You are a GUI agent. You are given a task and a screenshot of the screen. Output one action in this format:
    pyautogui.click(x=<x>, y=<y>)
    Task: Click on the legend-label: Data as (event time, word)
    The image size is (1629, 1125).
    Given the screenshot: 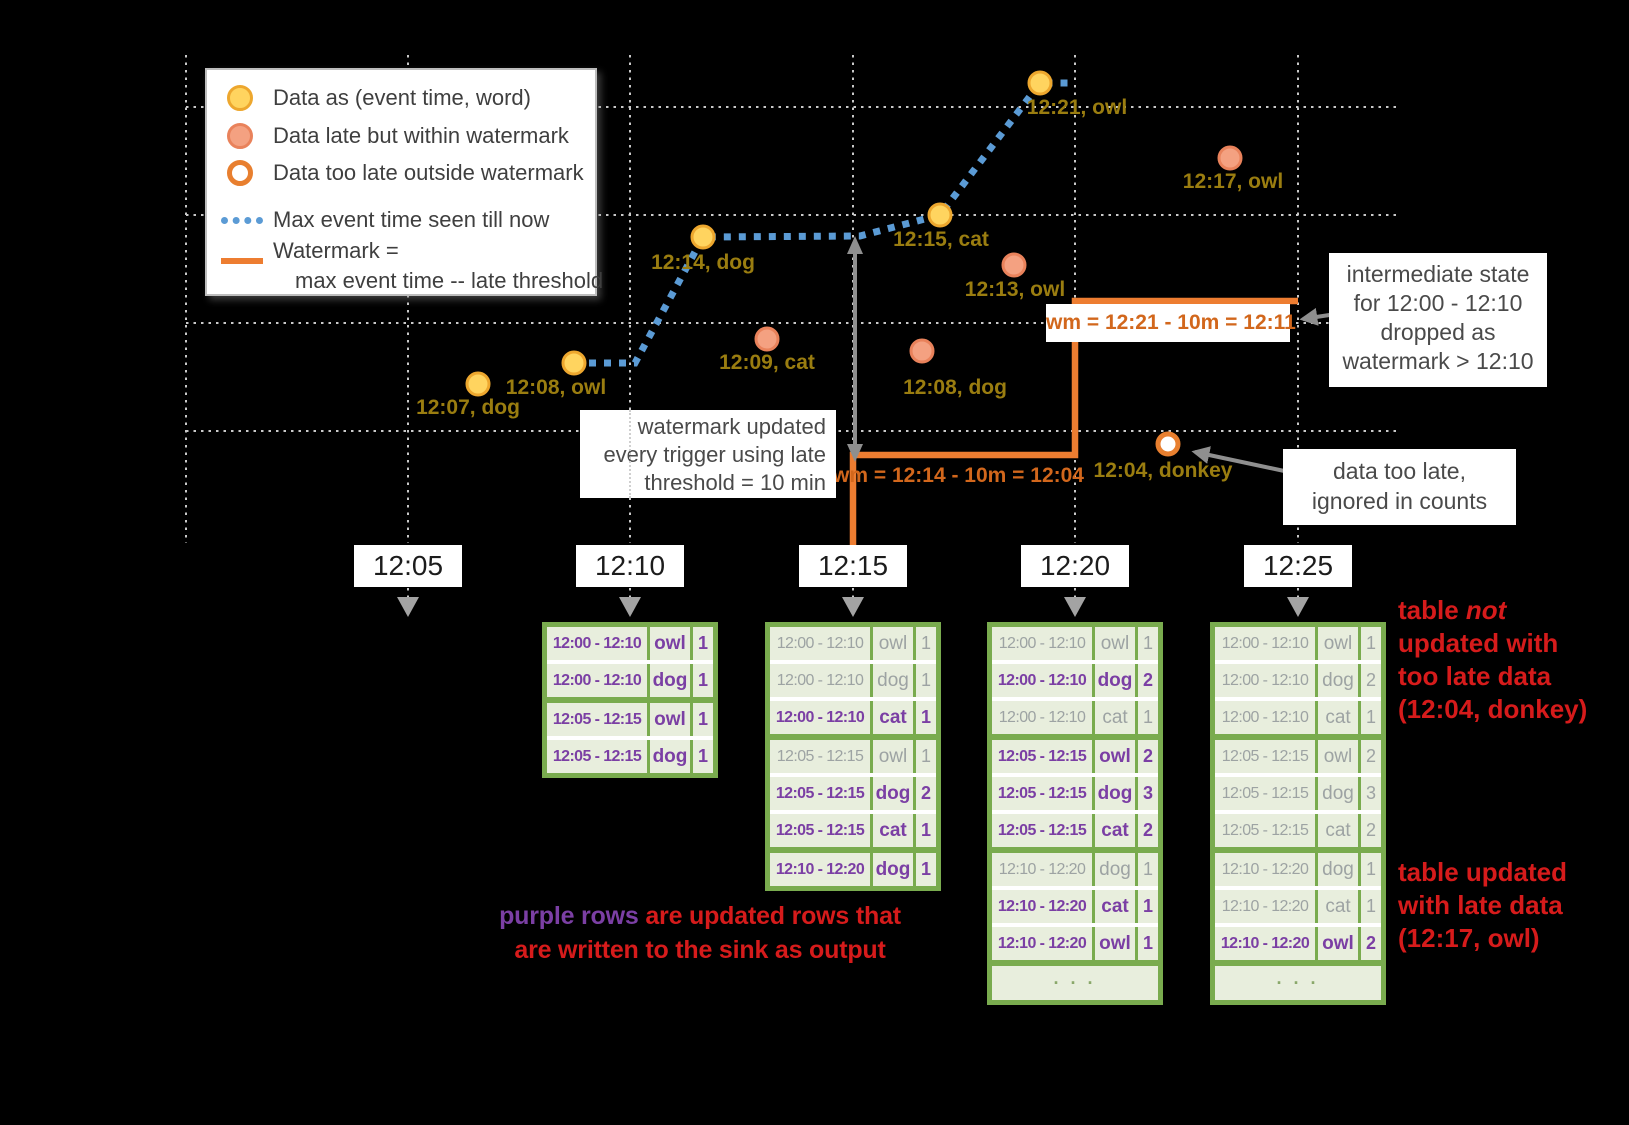 What is the action you would take?
    pyautogui.click(x=402, y=97)
    